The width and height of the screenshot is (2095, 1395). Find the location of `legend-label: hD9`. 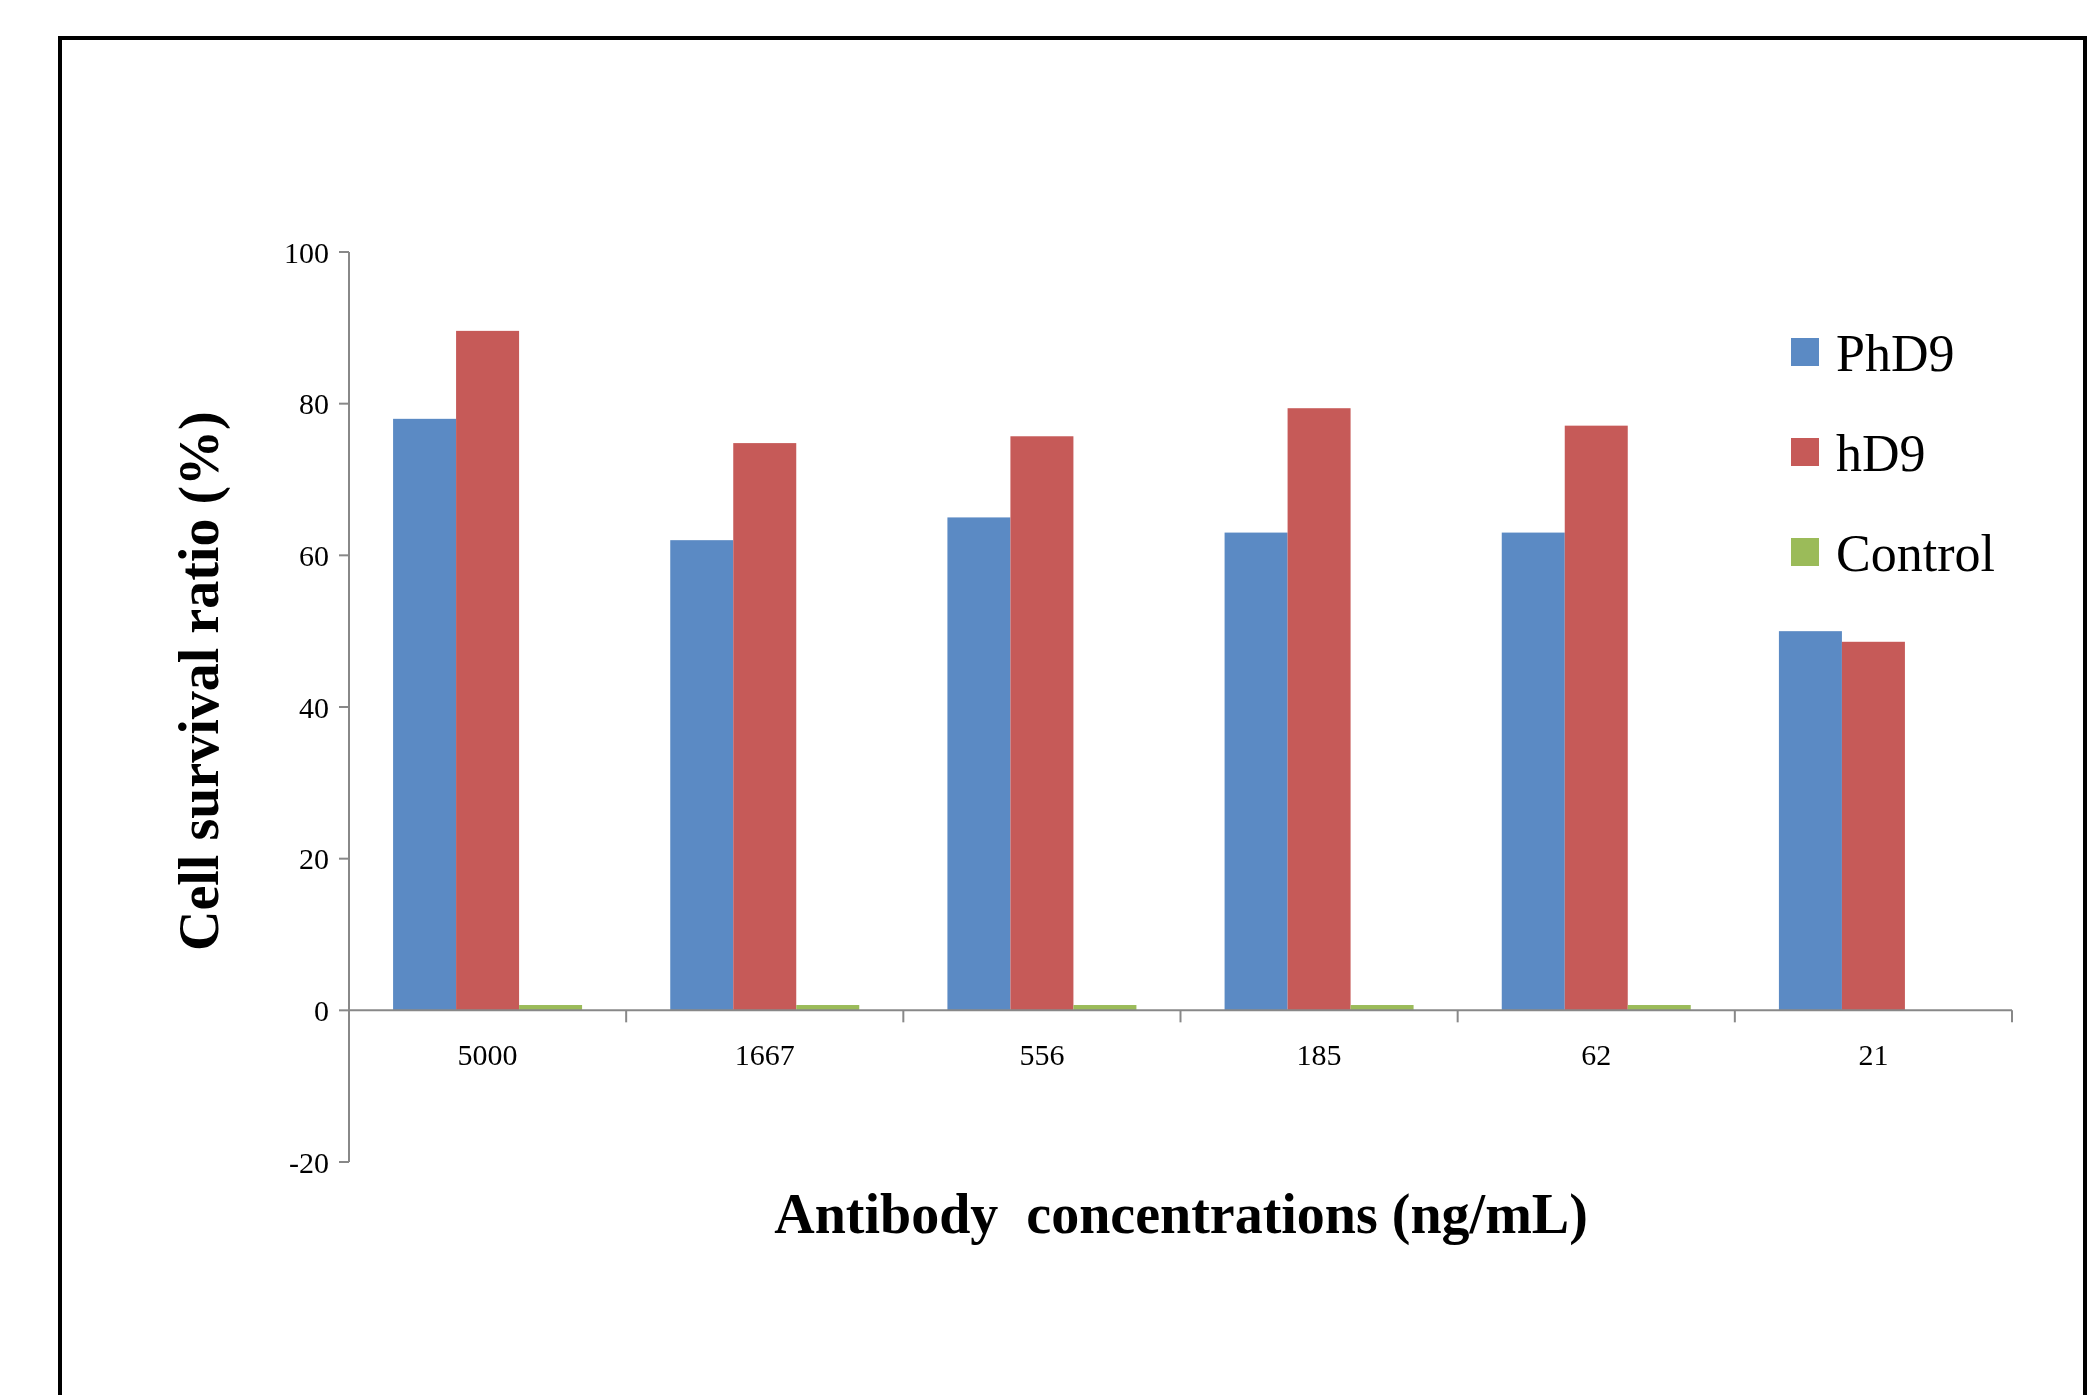

legend-label: hD9 is located at coordinates (1881, 454).